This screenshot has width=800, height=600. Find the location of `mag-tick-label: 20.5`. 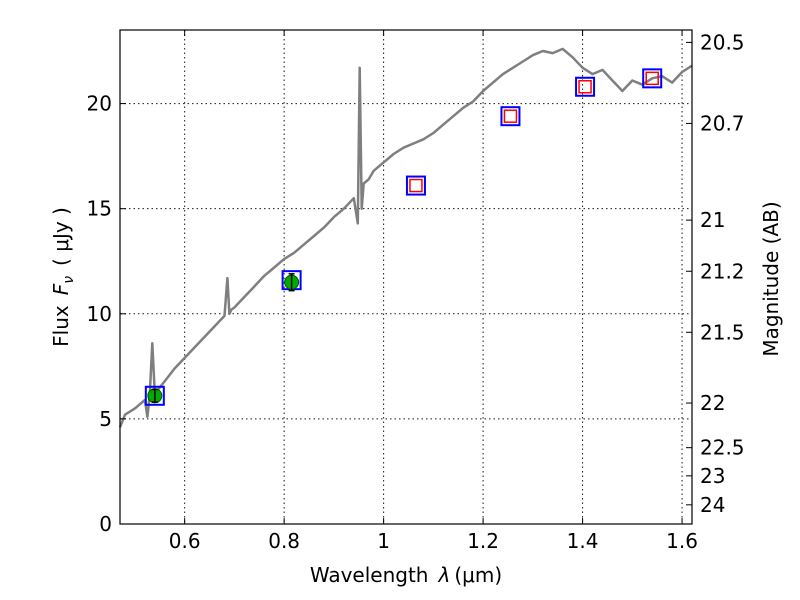

mag-tick-label: 20.5 is located at coordinates (722, 42).